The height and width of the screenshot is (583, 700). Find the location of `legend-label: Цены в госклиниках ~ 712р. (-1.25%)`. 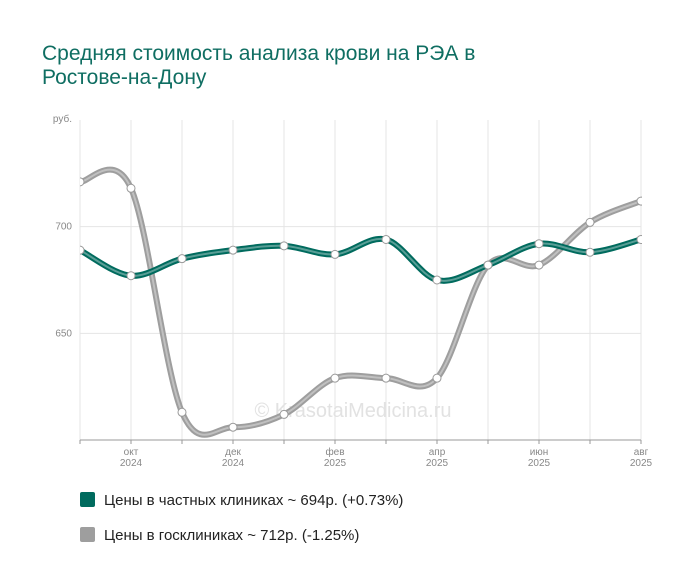

legend-label: Цены в госклиниках ~ 712р. (-1.25%) is located at coordinates (231, 535).